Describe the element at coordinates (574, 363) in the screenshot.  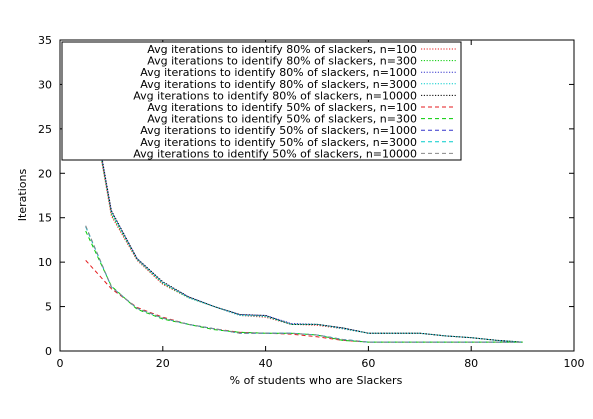
I see `x-tick-label: 100` at that location.